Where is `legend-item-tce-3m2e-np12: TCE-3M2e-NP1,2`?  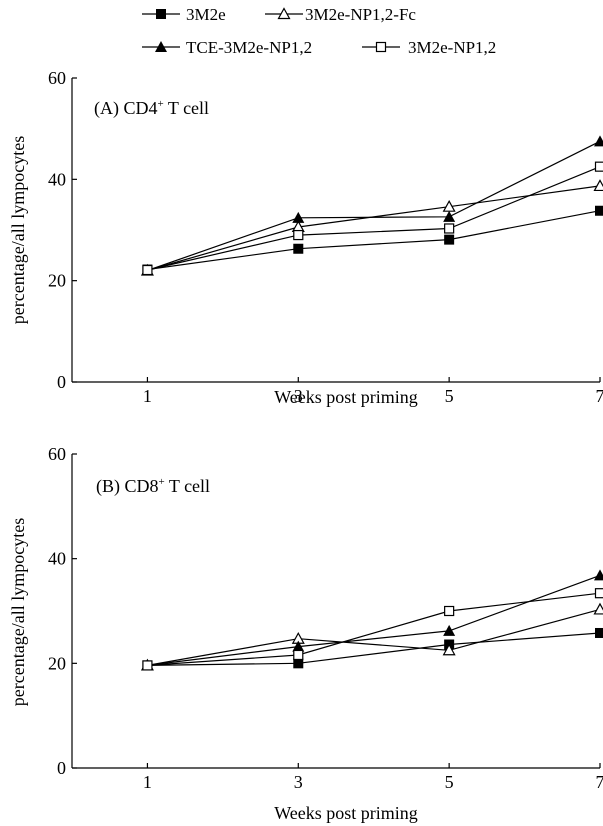 legend-item-tce-3m2e-np12: TCE-3M2e-NP1,2 is located at coordinates (227, 47).